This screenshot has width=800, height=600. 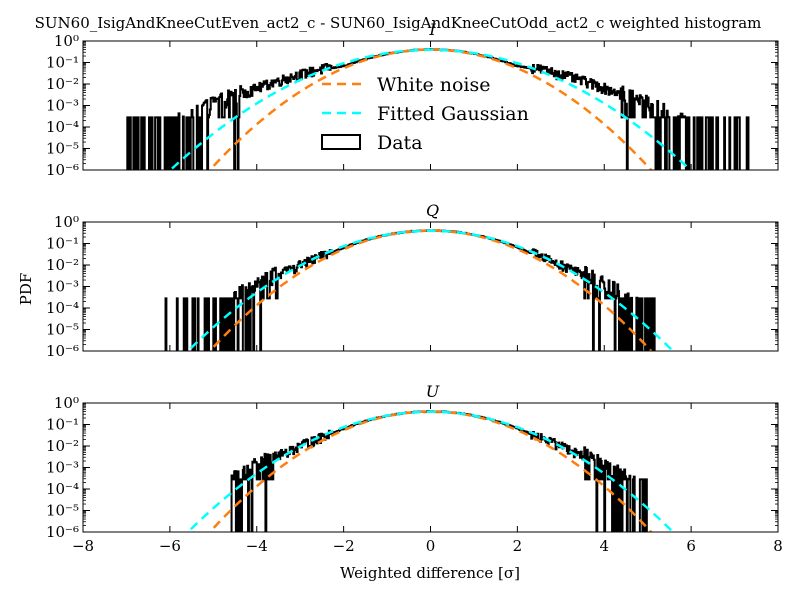 What do you see at coordinates (257, 546) in the screenshot?
I see `x-tick-label: −4` at bounding box center [257, 546].